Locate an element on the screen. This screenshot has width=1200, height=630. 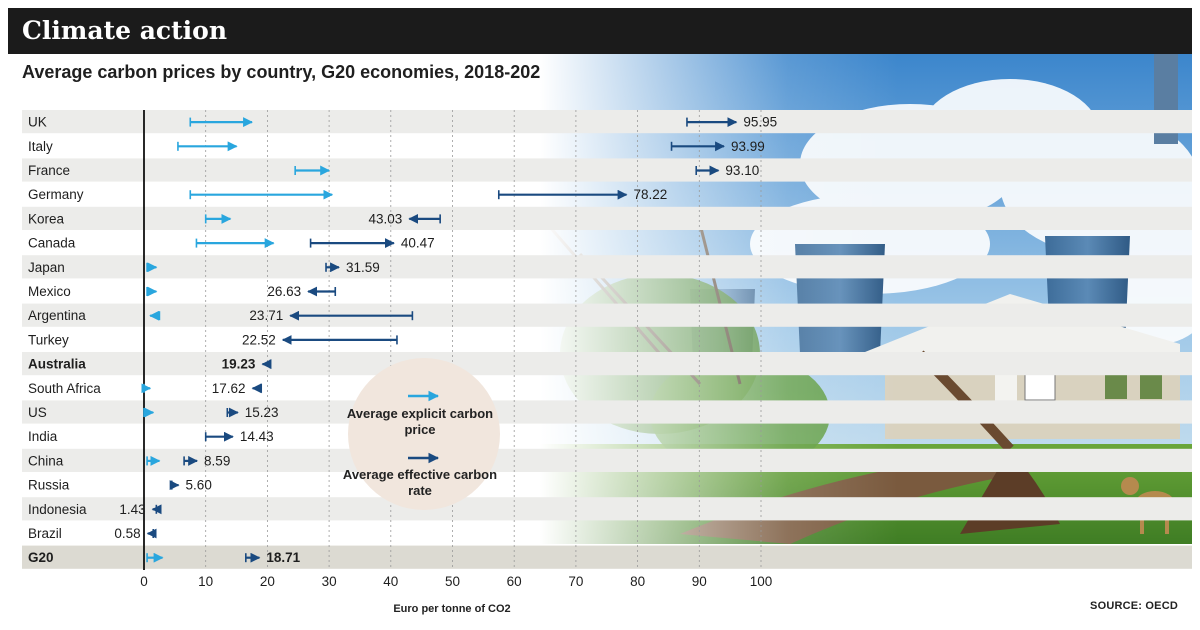
value-label: 26.63 is located at coordinates (284, 291).